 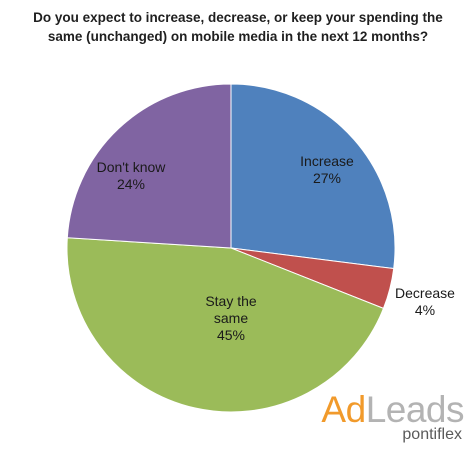 I want to click on logo-leads-text: Leads, so click(x=415, y=409).